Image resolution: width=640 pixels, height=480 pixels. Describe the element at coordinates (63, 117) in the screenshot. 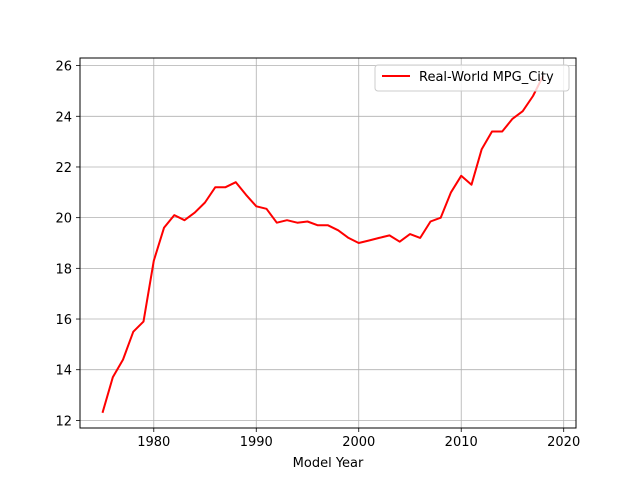

I see `y-tick-label: 24` at that location.